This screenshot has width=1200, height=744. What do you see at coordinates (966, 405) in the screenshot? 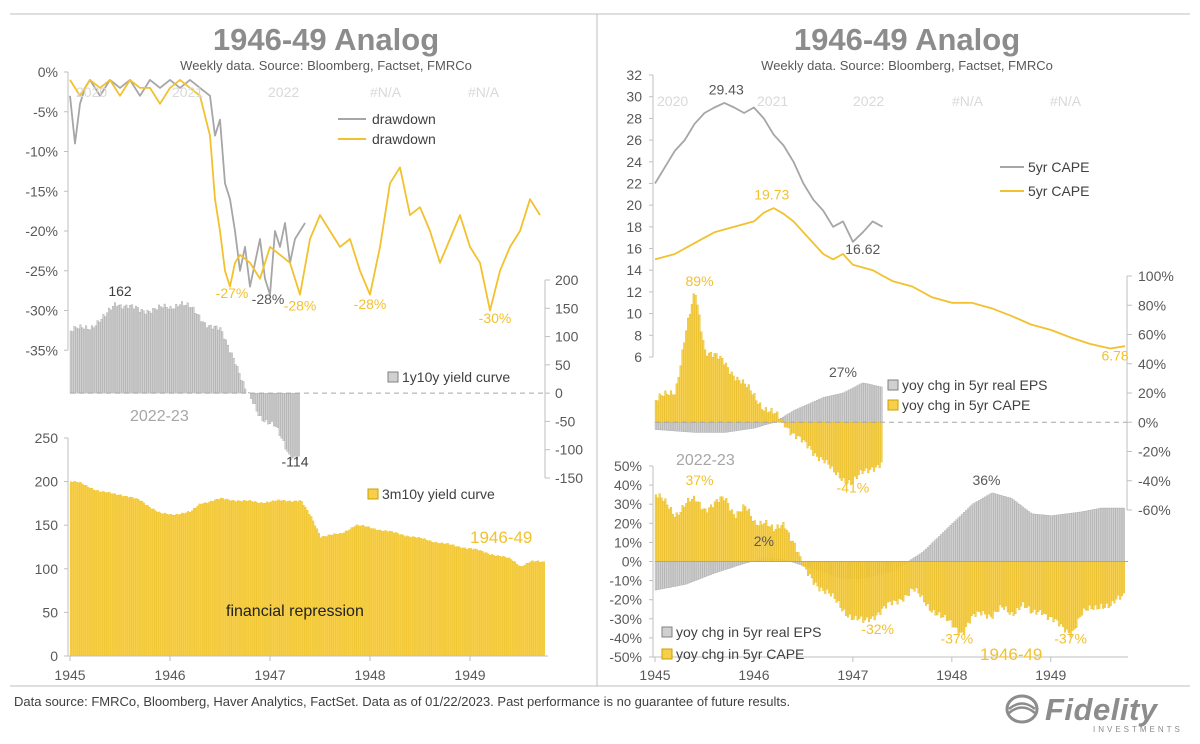
I see `yoy-1946-legend-label: yoy chg in 5yr CAPE` at bounding box center [966, 405].